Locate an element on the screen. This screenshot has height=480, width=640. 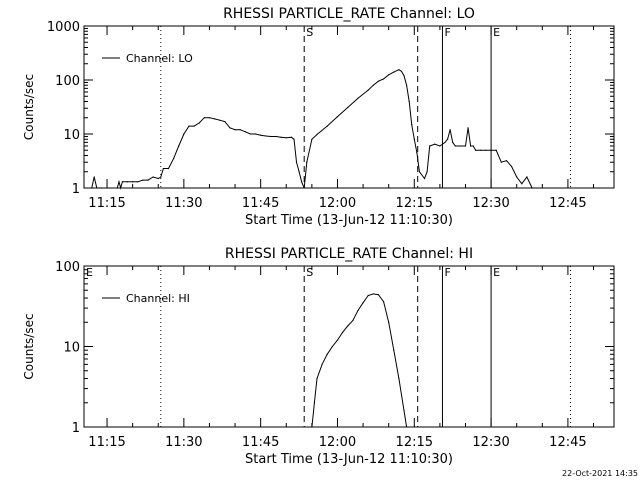
x-tick-label: 12:45 is located at coordinates (567, 442).